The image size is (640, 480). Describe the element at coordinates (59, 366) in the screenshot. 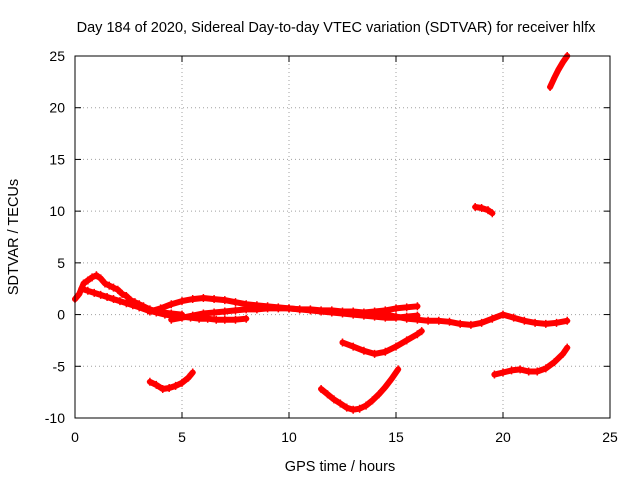

I see `y-tick-label: -5` at that location.